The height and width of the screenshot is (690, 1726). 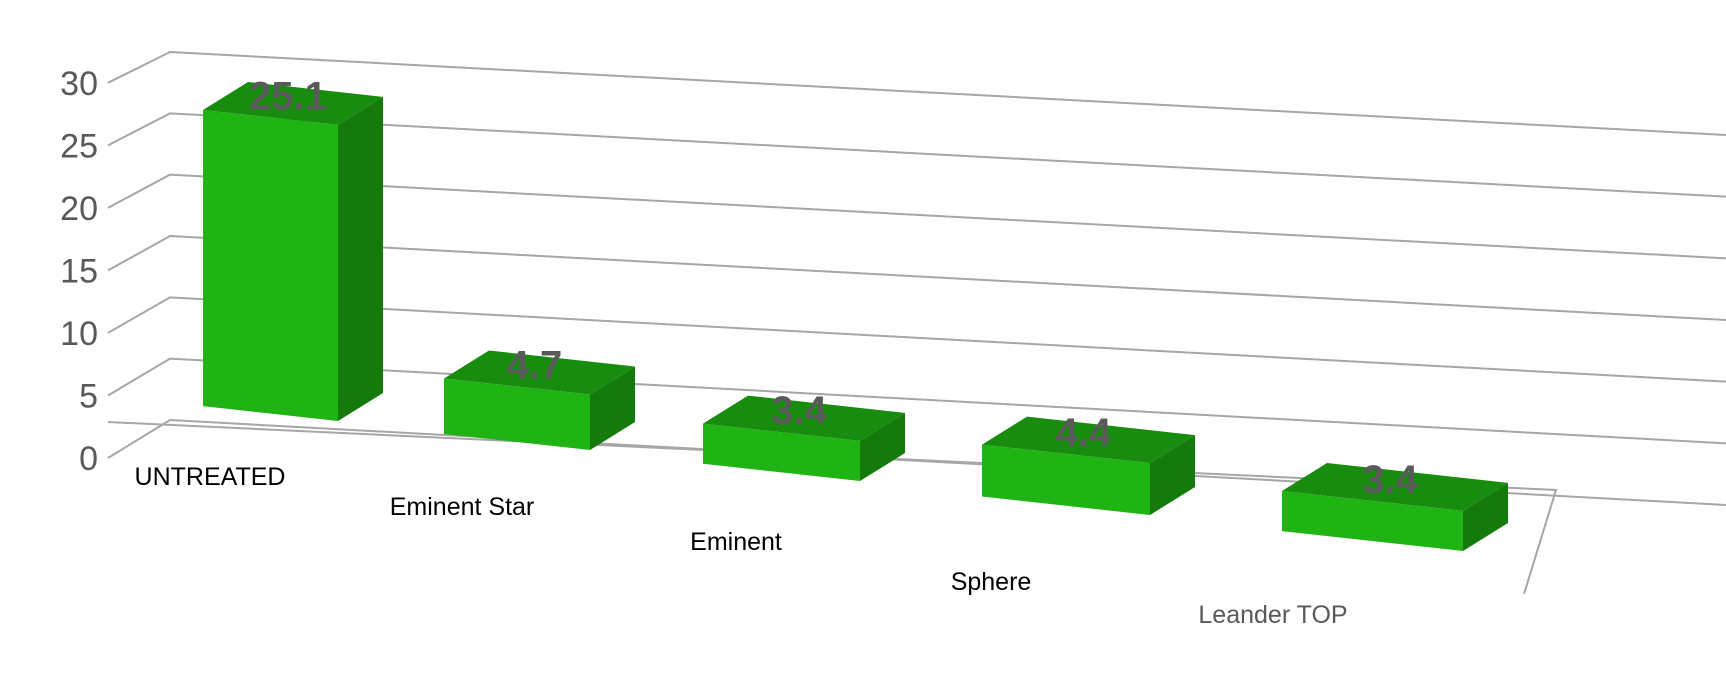 What do you see at coordinates (1272, 615) in the screenshot?
I see `x-category-label: Leander TOP` at bounding box center [1272, 615].